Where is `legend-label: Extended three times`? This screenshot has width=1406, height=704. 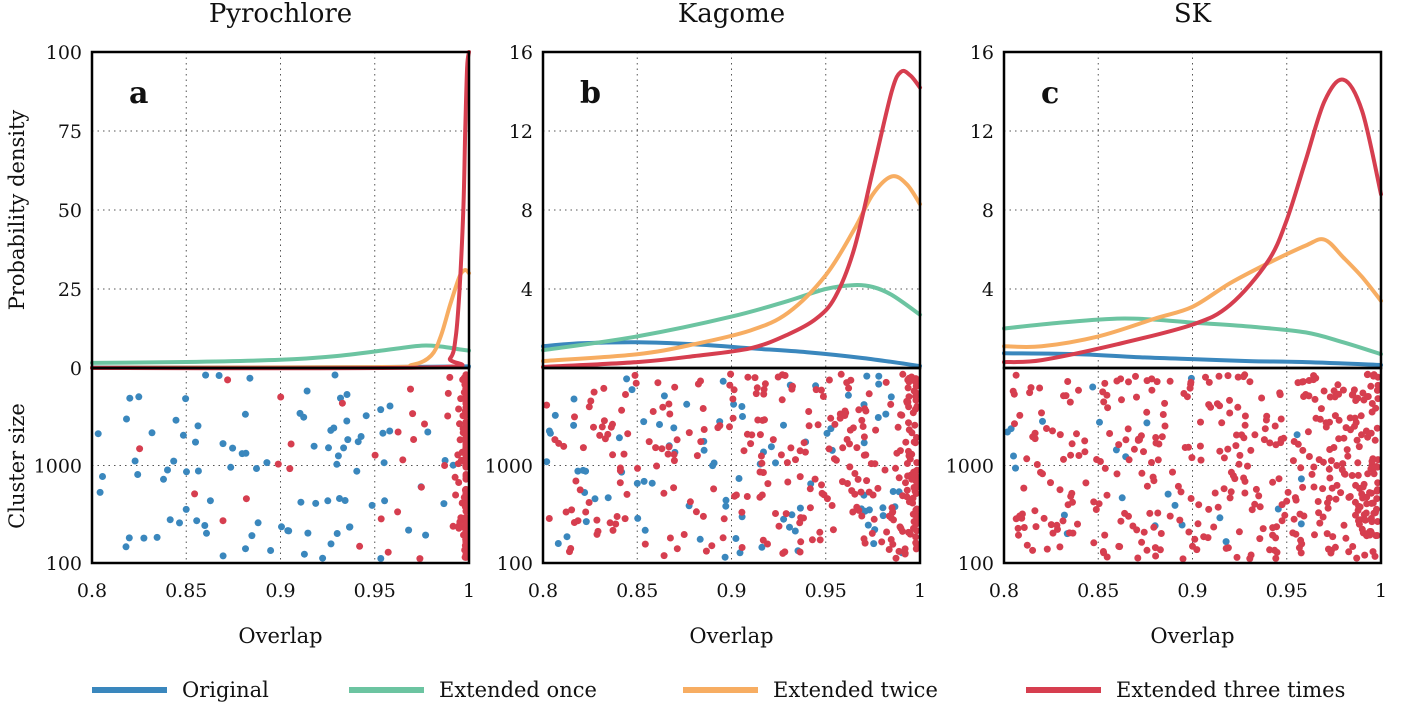 legend-label: Extended three times is located at coordinates (1230, 690).